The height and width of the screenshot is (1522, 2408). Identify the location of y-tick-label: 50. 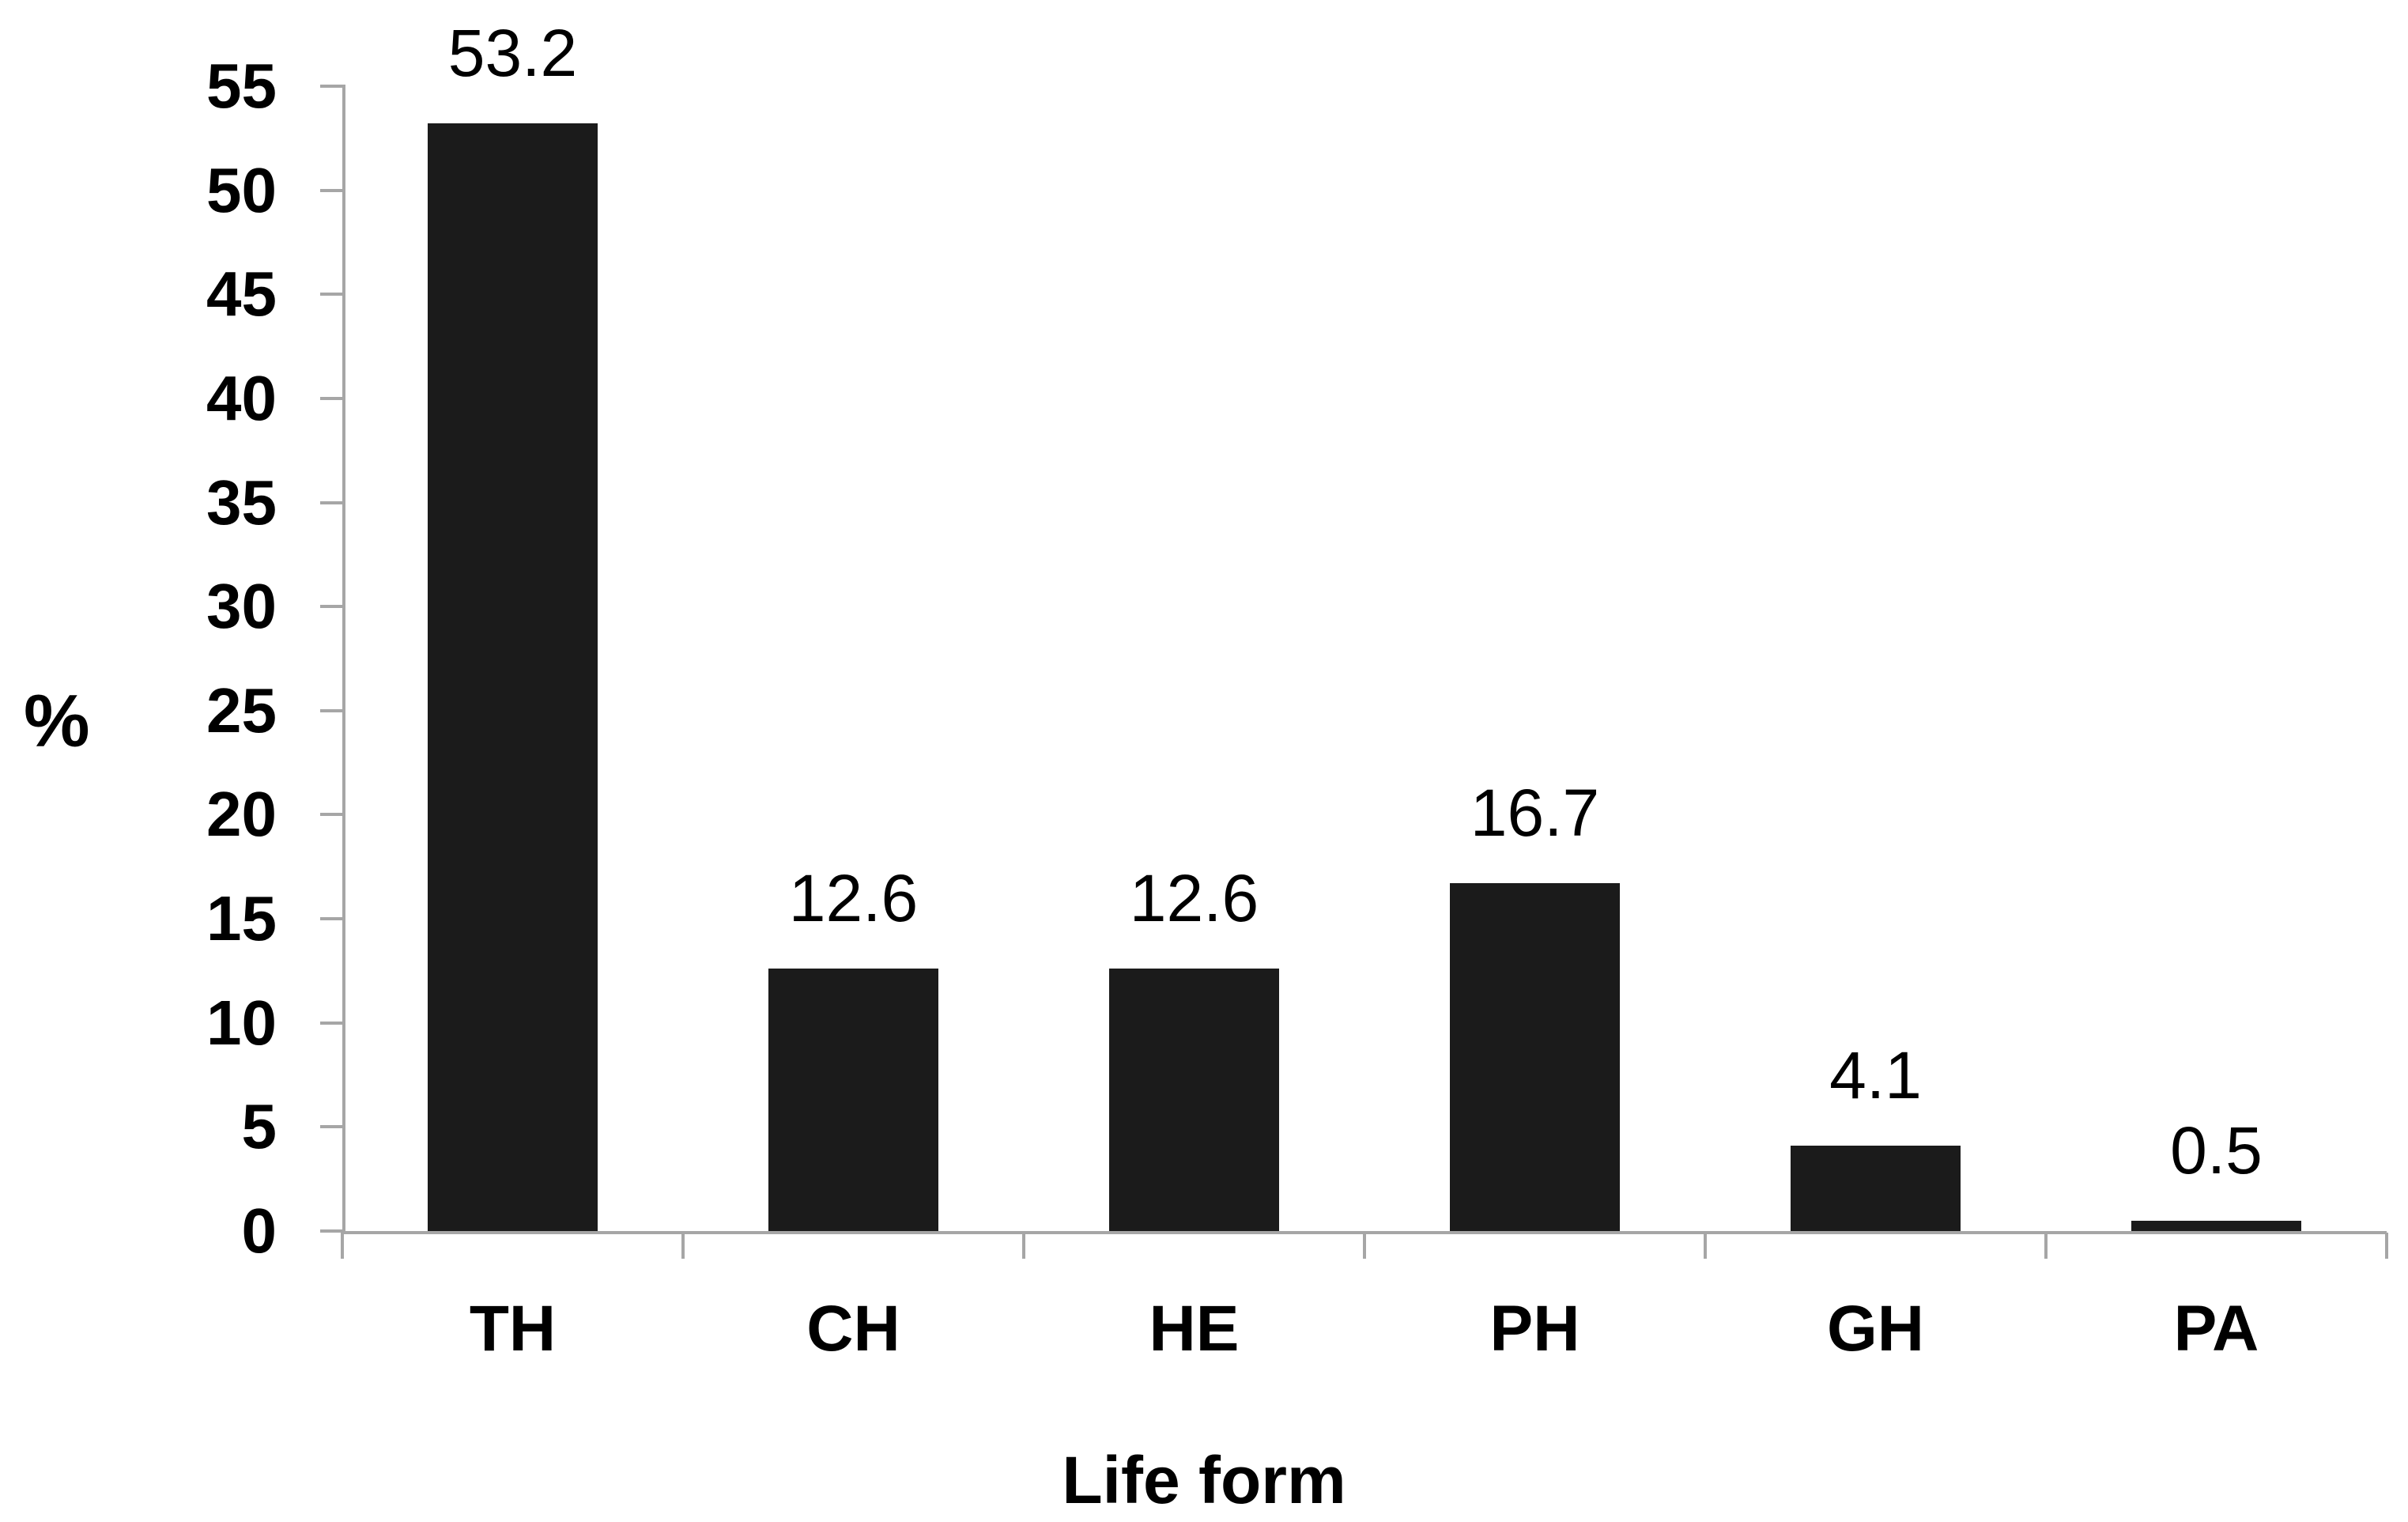
(241, 189).